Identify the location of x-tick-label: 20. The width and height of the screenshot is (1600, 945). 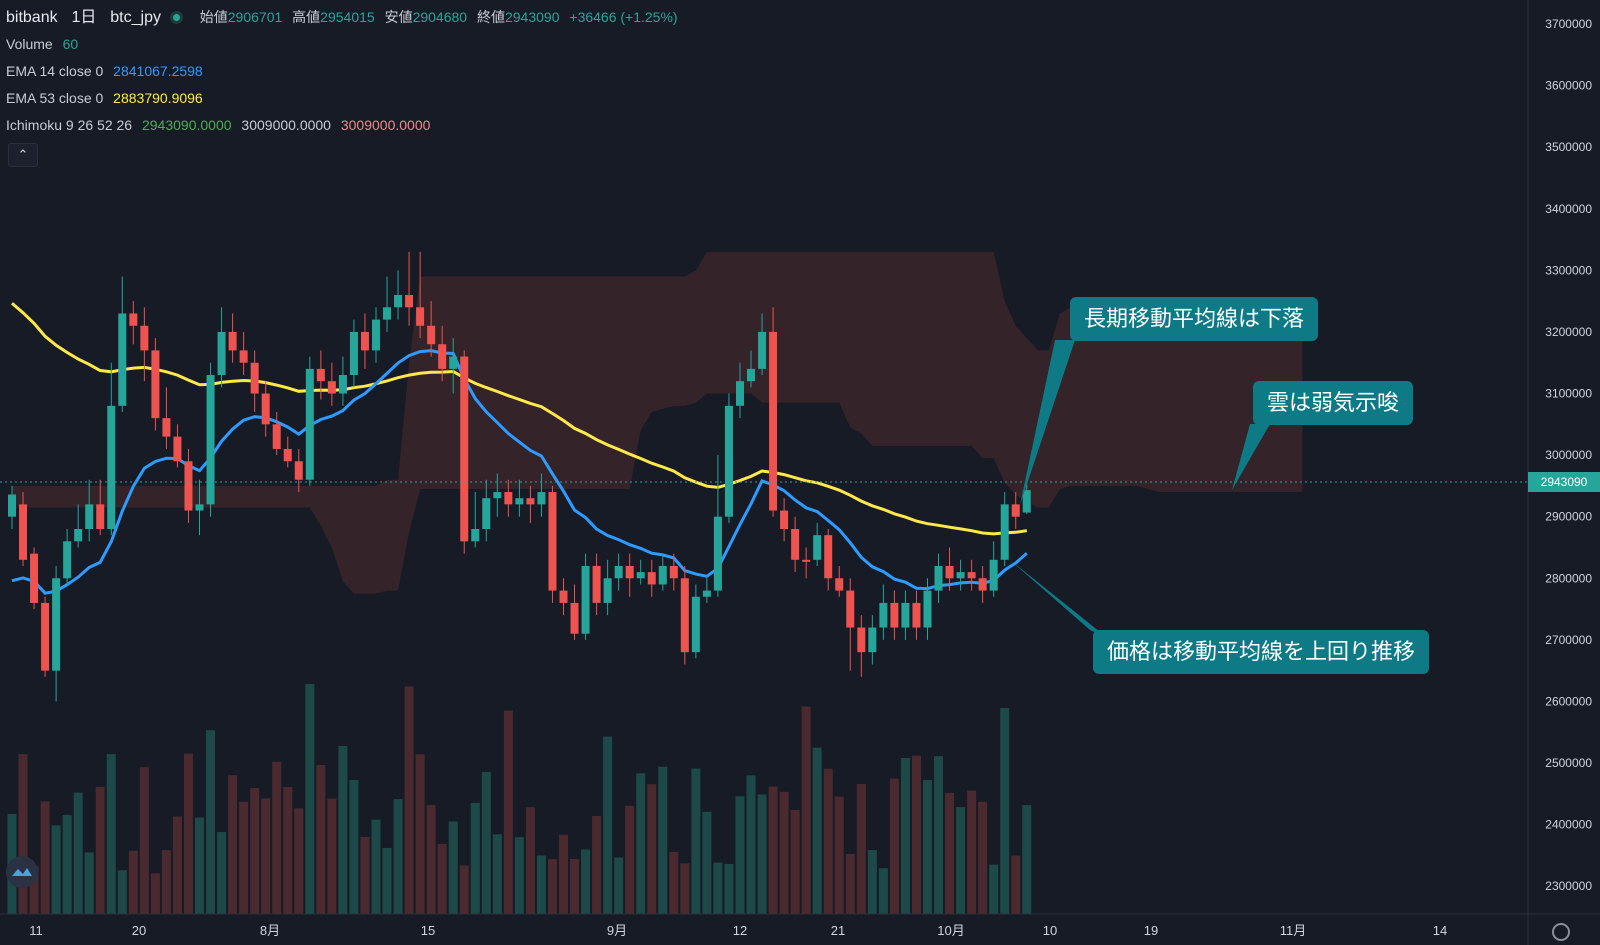
(139, 930).